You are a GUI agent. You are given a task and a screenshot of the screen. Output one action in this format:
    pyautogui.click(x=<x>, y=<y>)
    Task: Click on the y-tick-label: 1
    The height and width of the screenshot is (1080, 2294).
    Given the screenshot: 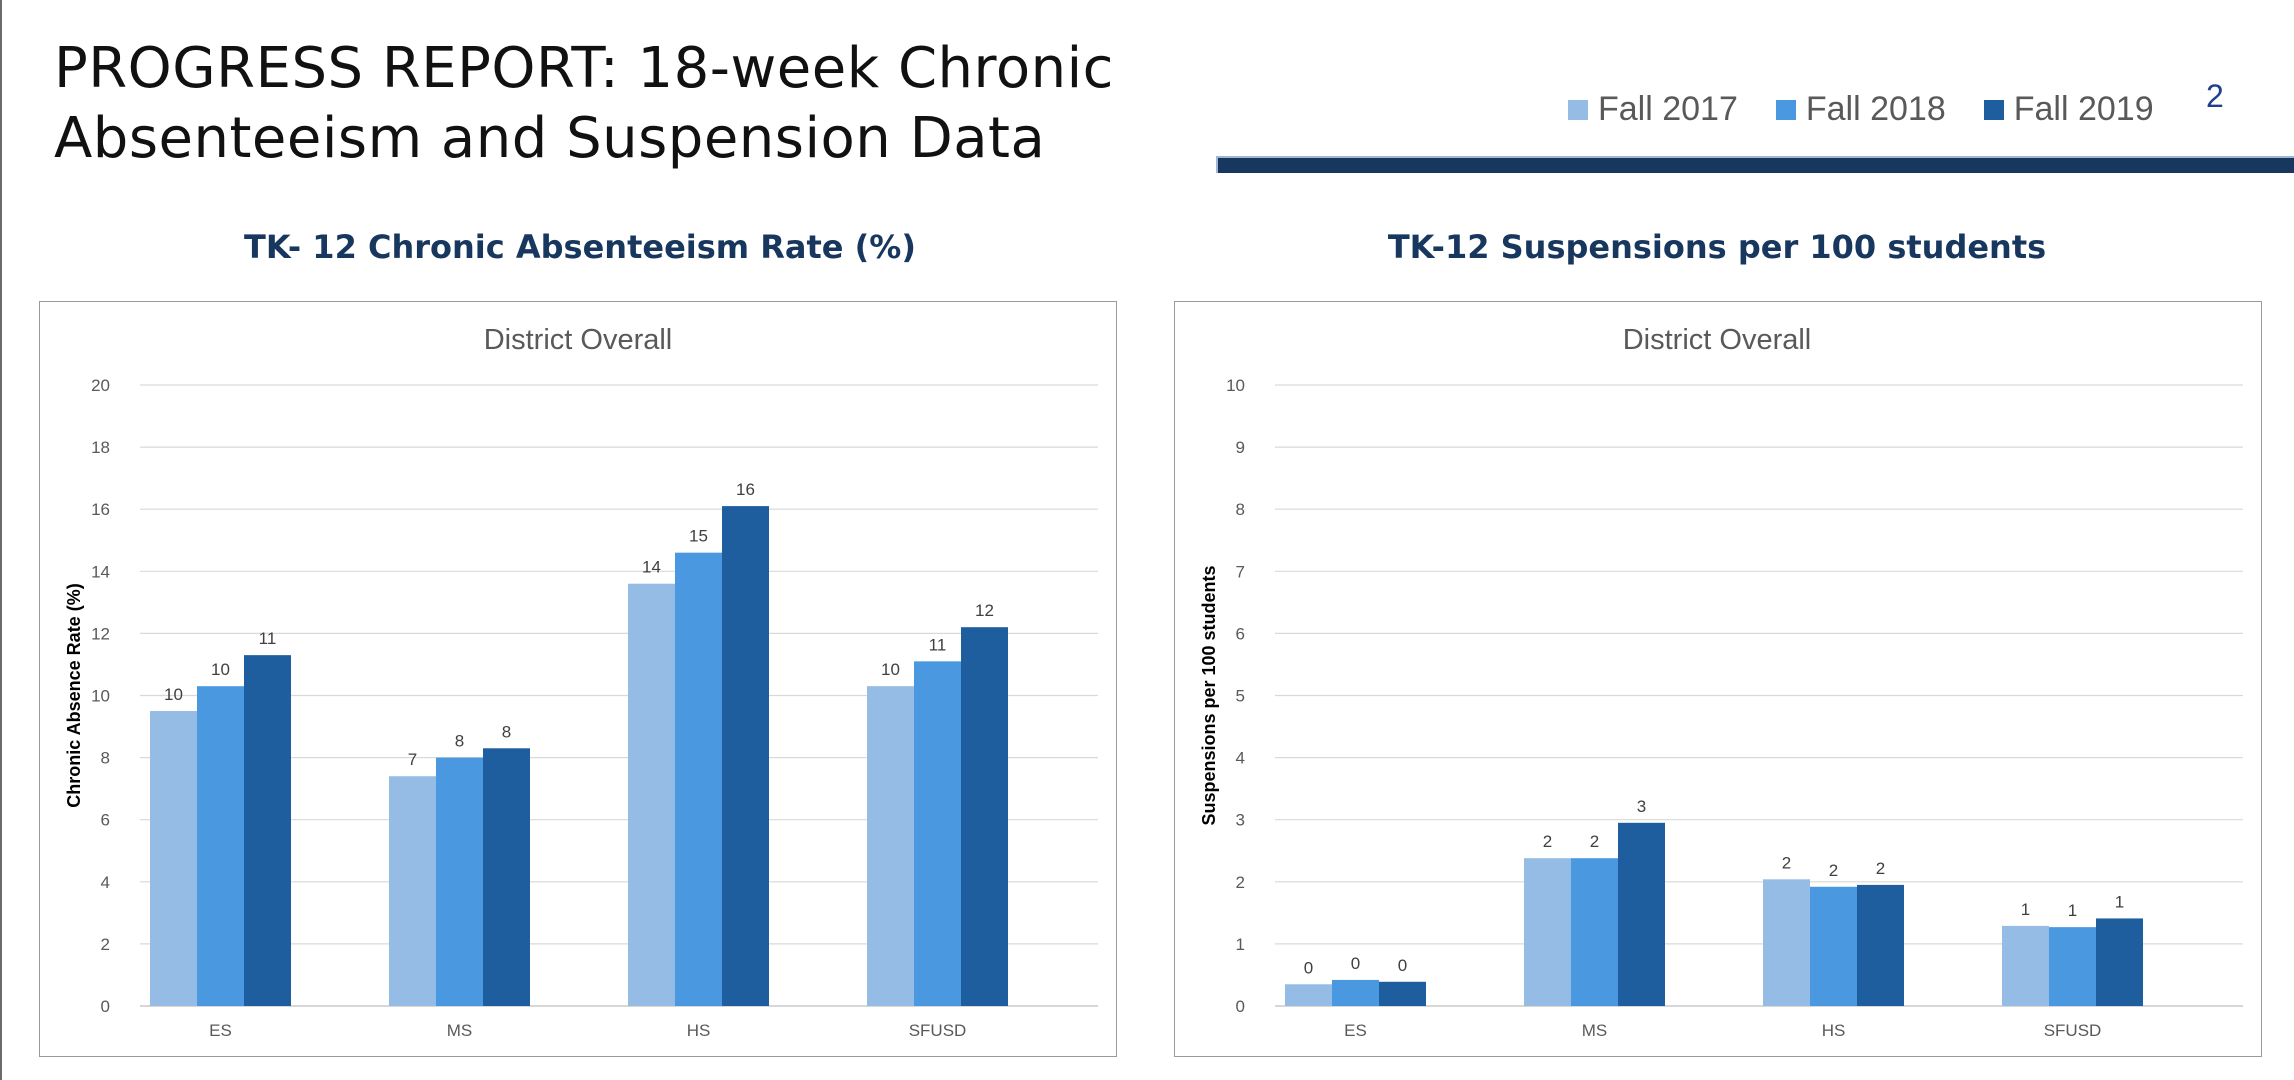 What is the action you would take?
    pyautogui.click(x=1240, y=944)
    